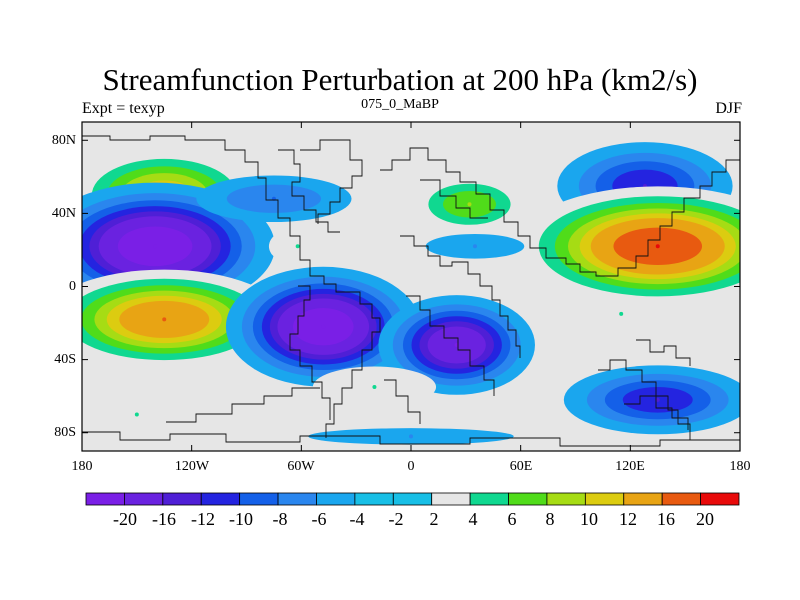 Image resolution: width=800 pixels, height=600 pixels. What do you see at coordinates (550, 519) in the screenshot?
I see `colorbar-label: 8` at bounding box center [550, 519].